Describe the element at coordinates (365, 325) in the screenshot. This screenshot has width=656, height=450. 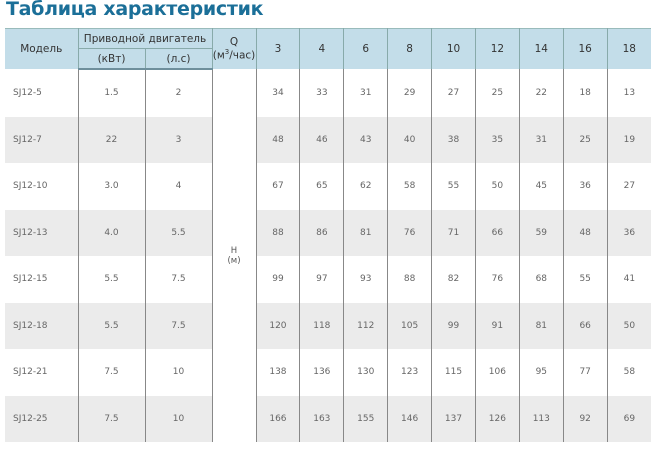
I see `head-value-cell: 112` at that location.